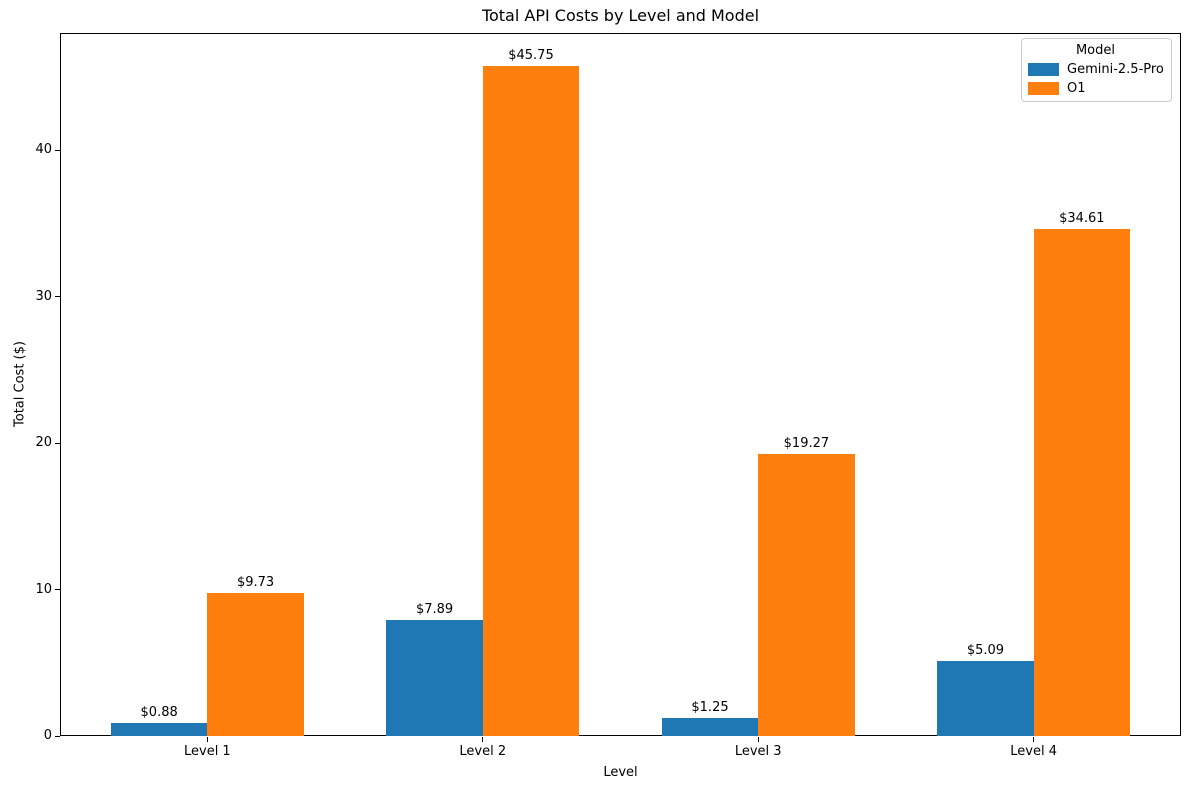  I want to click on y-tick-label: 30, so click(43, 296).